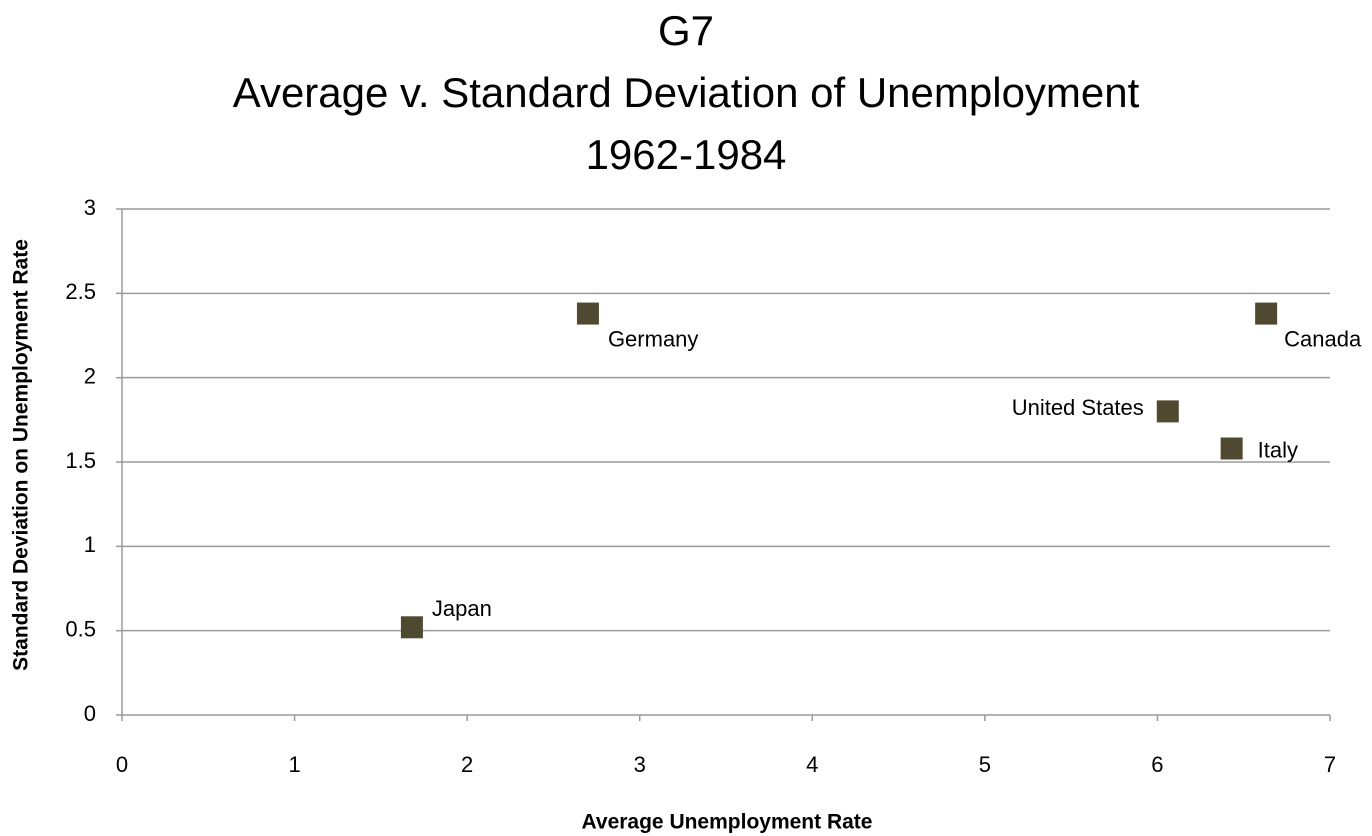 The width and height of the screenshot is (1372, 836). Describe the element at coordinates (80, 460) in the screenshot. I see `y-tick-label: 1.5` at that location.